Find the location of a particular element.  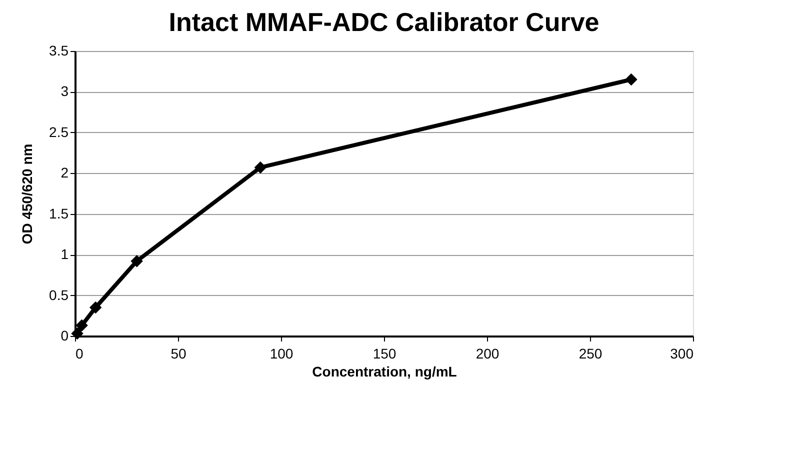

y-tick-label: 3.5 is located at coordinates (59, 50).